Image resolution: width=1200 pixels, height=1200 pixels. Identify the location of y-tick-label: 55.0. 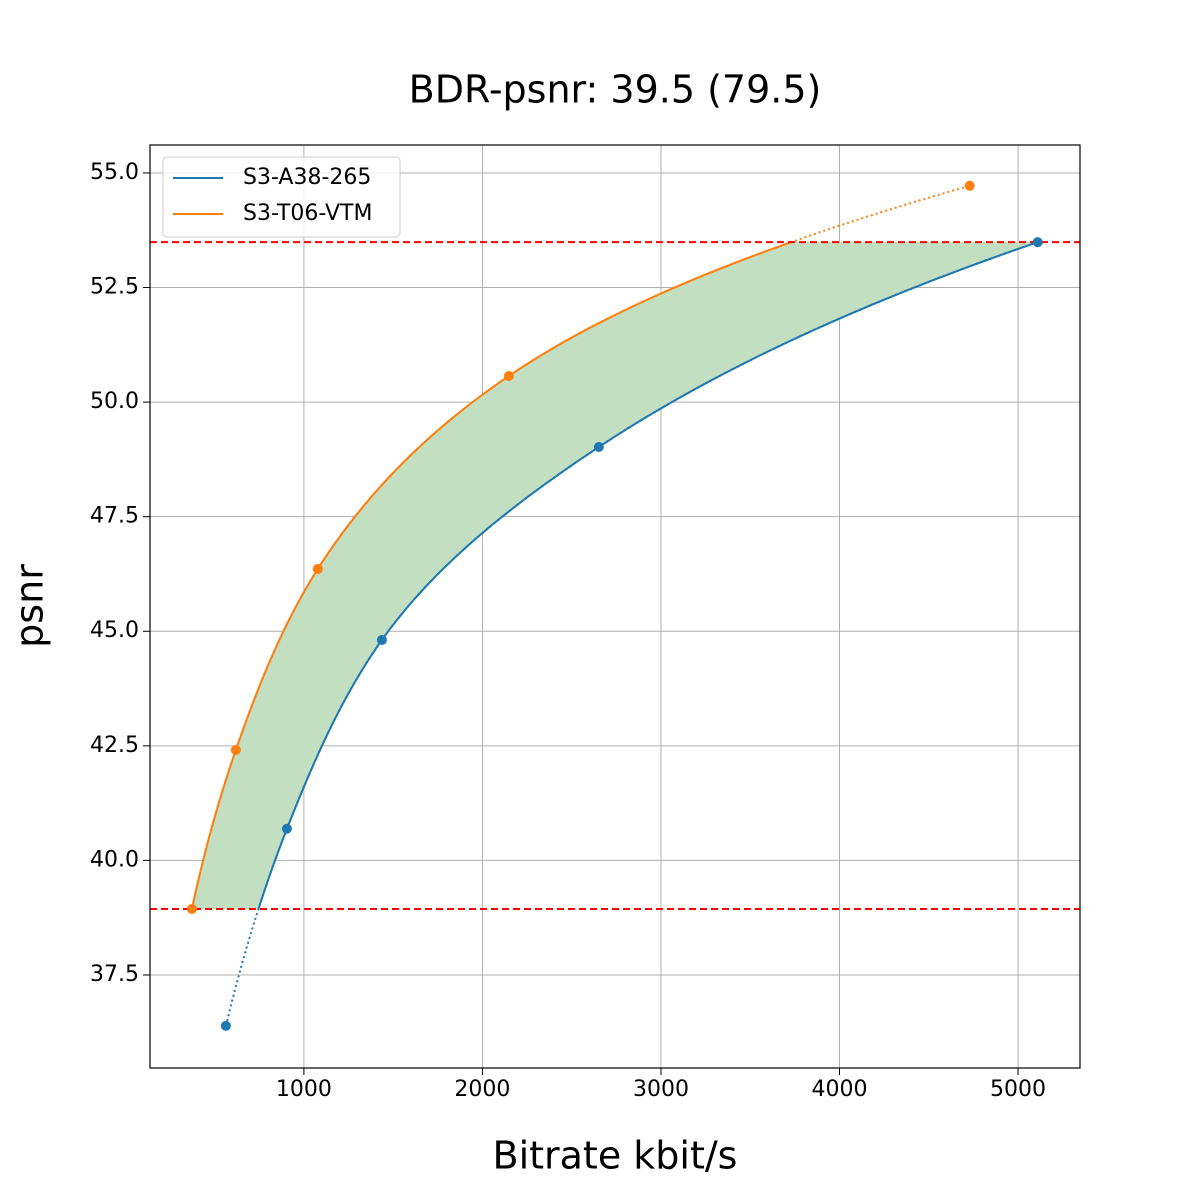
(114, 172).